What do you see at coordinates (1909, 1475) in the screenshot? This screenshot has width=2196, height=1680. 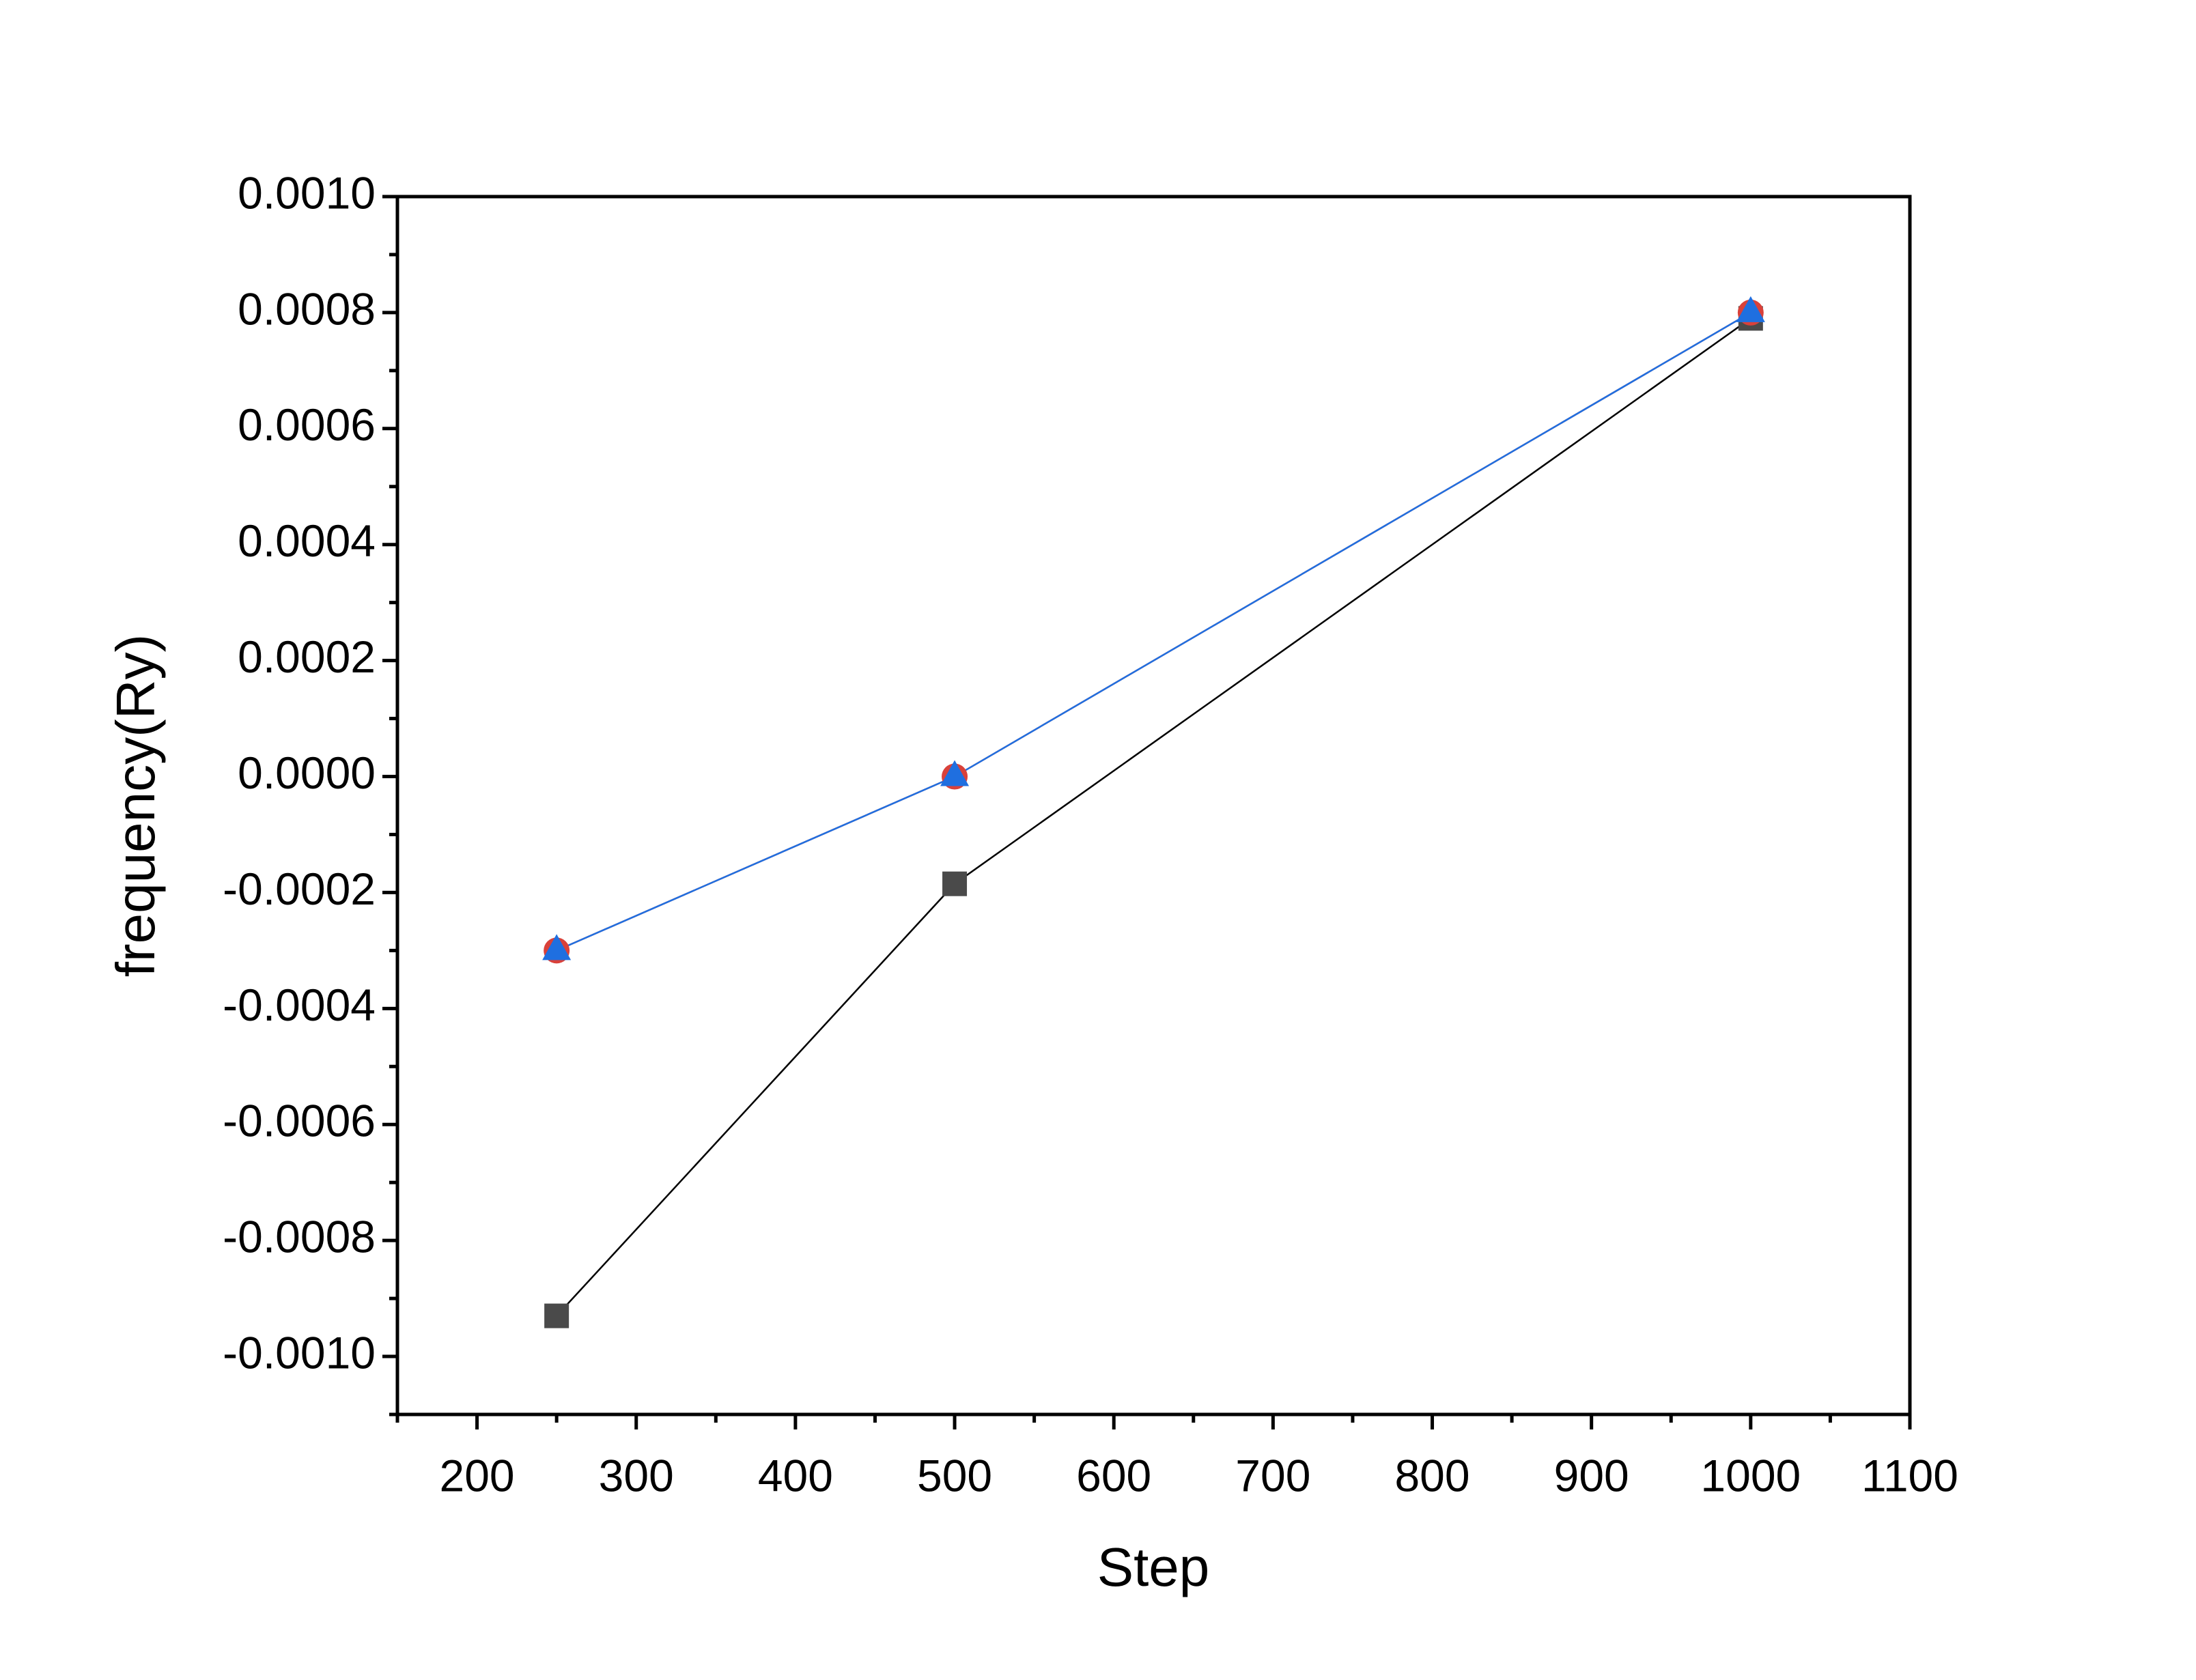 I see `x-tick-label: 1100` at bounding box center [1909, 1475].